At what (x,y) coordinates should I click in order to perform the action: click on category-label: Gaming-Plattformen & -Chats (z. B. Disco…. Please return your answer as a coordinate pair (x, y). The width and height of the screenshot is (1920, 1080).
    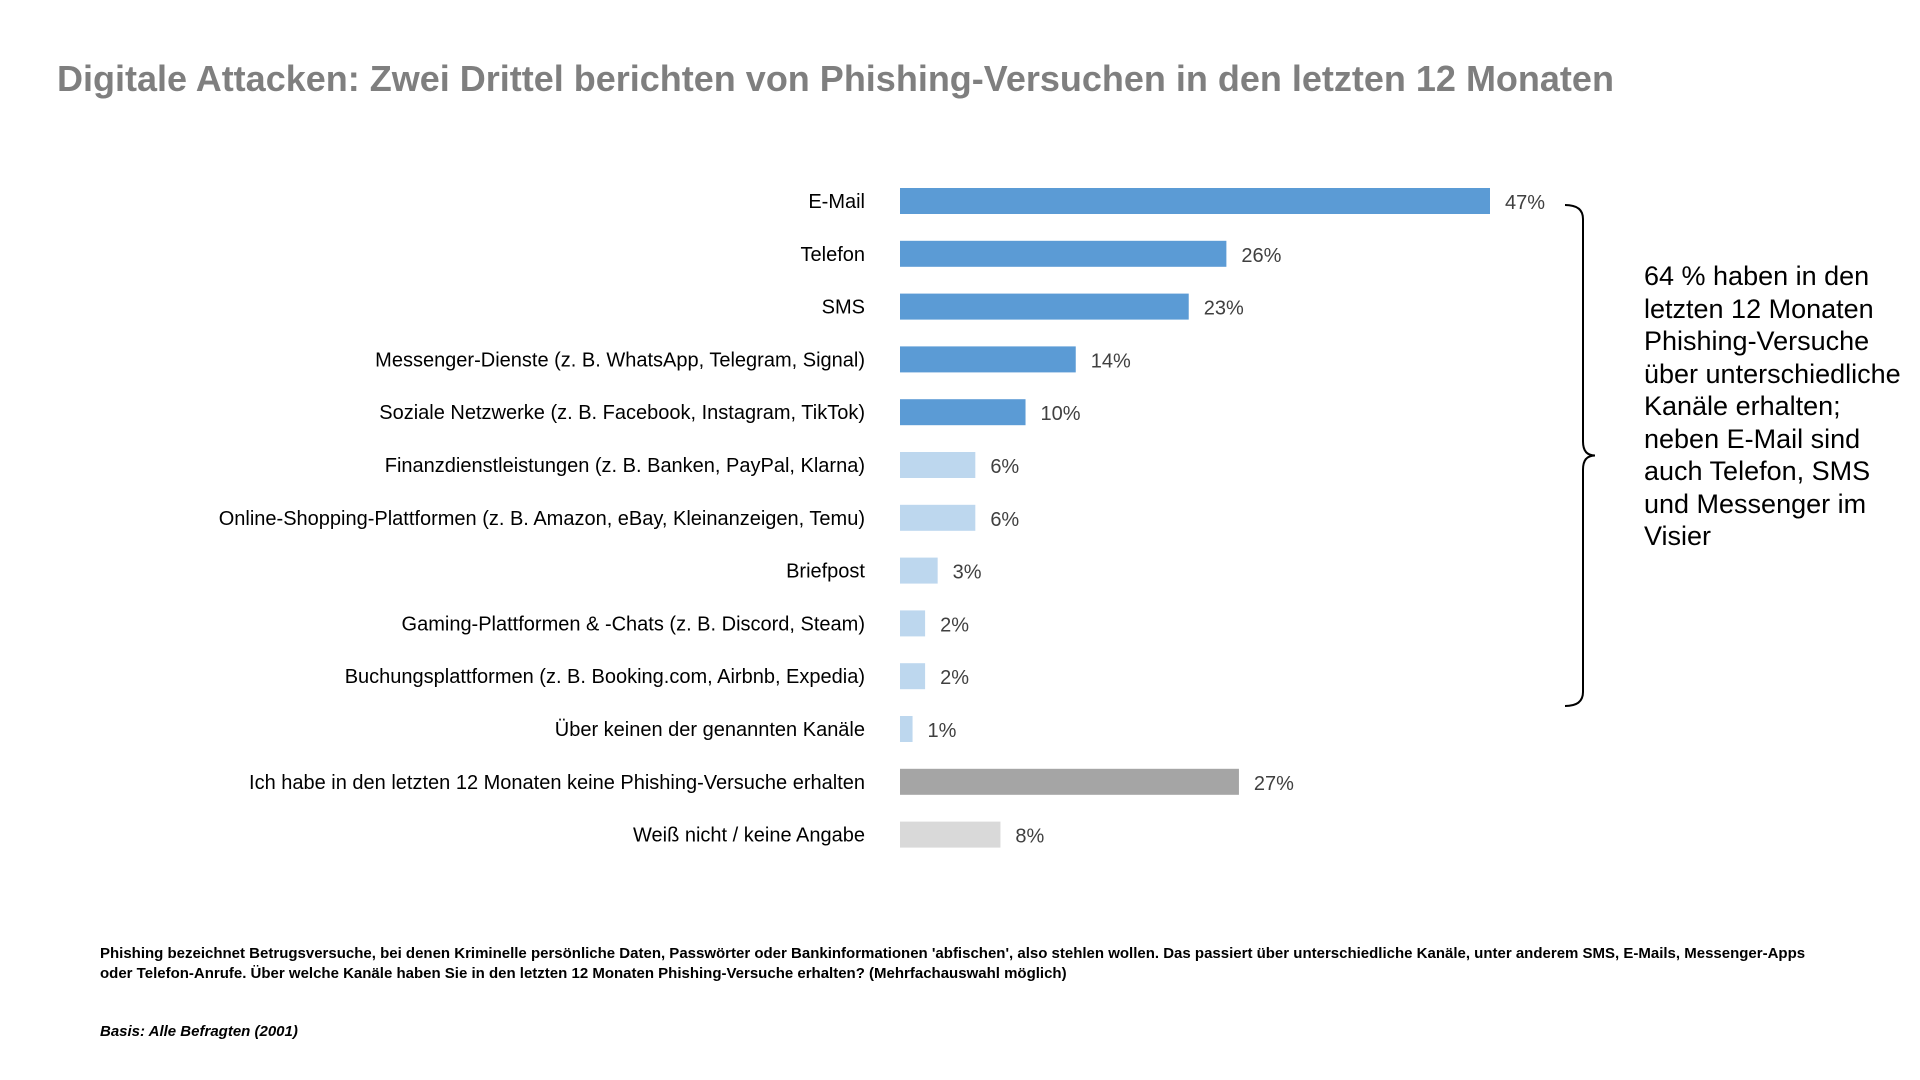
    Looking at the image, I should click on (633, 624).